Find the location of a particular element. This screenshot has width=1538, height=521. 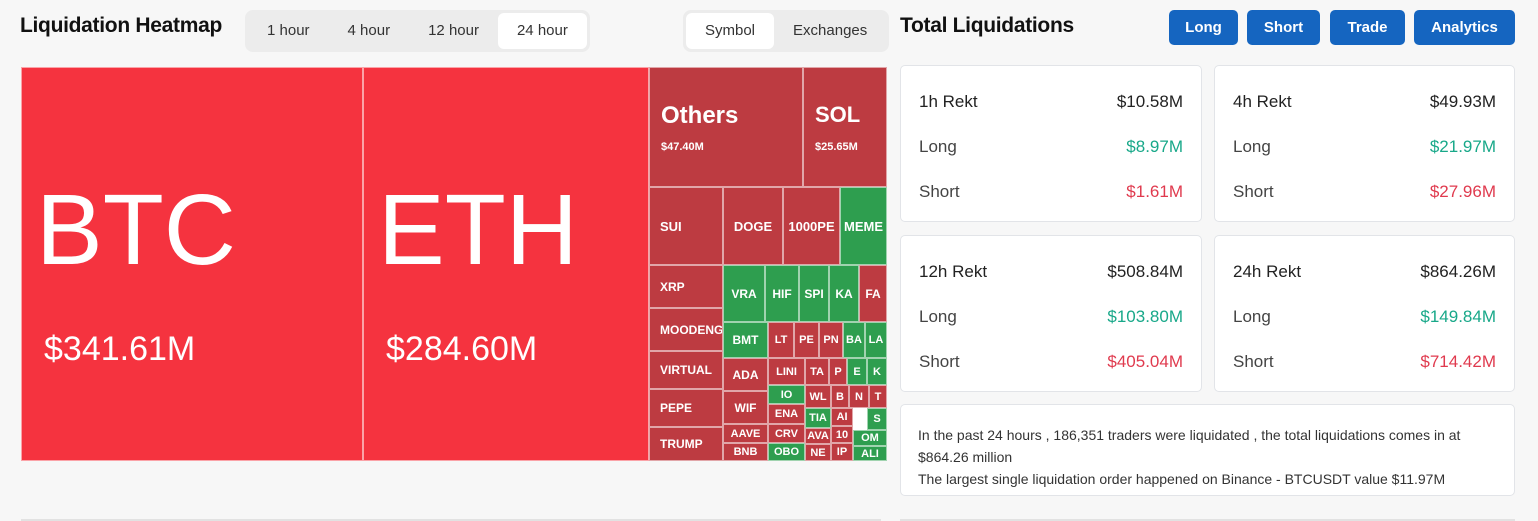

tab-1-hour: 1 hour is located at coordinates (288, 30).